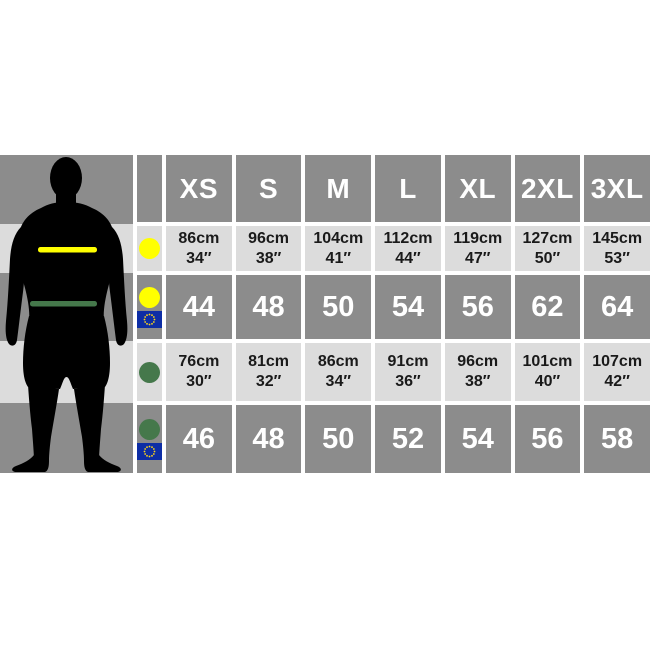 This screenshot has height=650, width=650. Describe the element at coordinates (547, 188) in the screenshot. I see `size-column-header: 2XL` at that location.